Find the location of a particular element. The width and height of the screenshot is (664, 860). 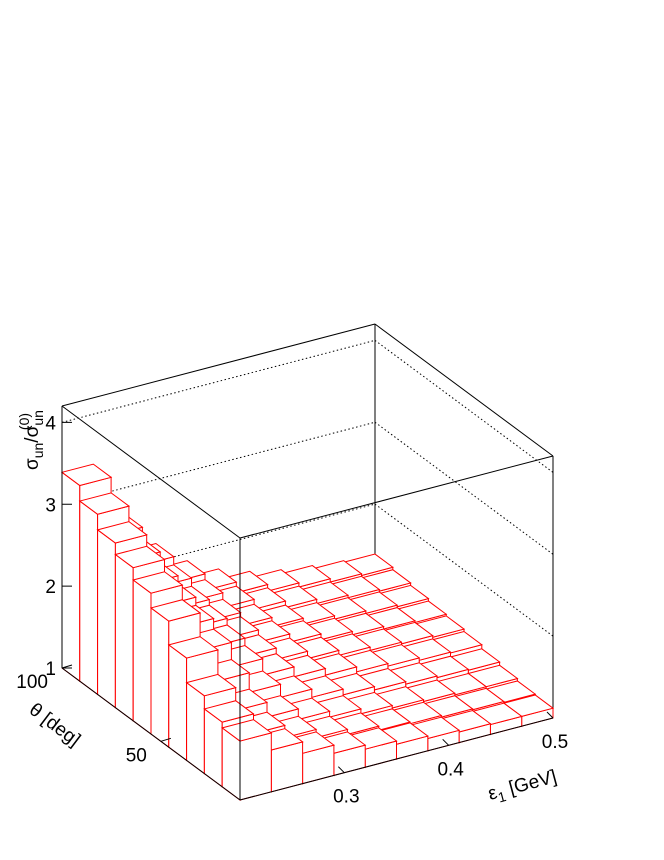

z-tick-label: 4 is located at coordinates (50, 423).